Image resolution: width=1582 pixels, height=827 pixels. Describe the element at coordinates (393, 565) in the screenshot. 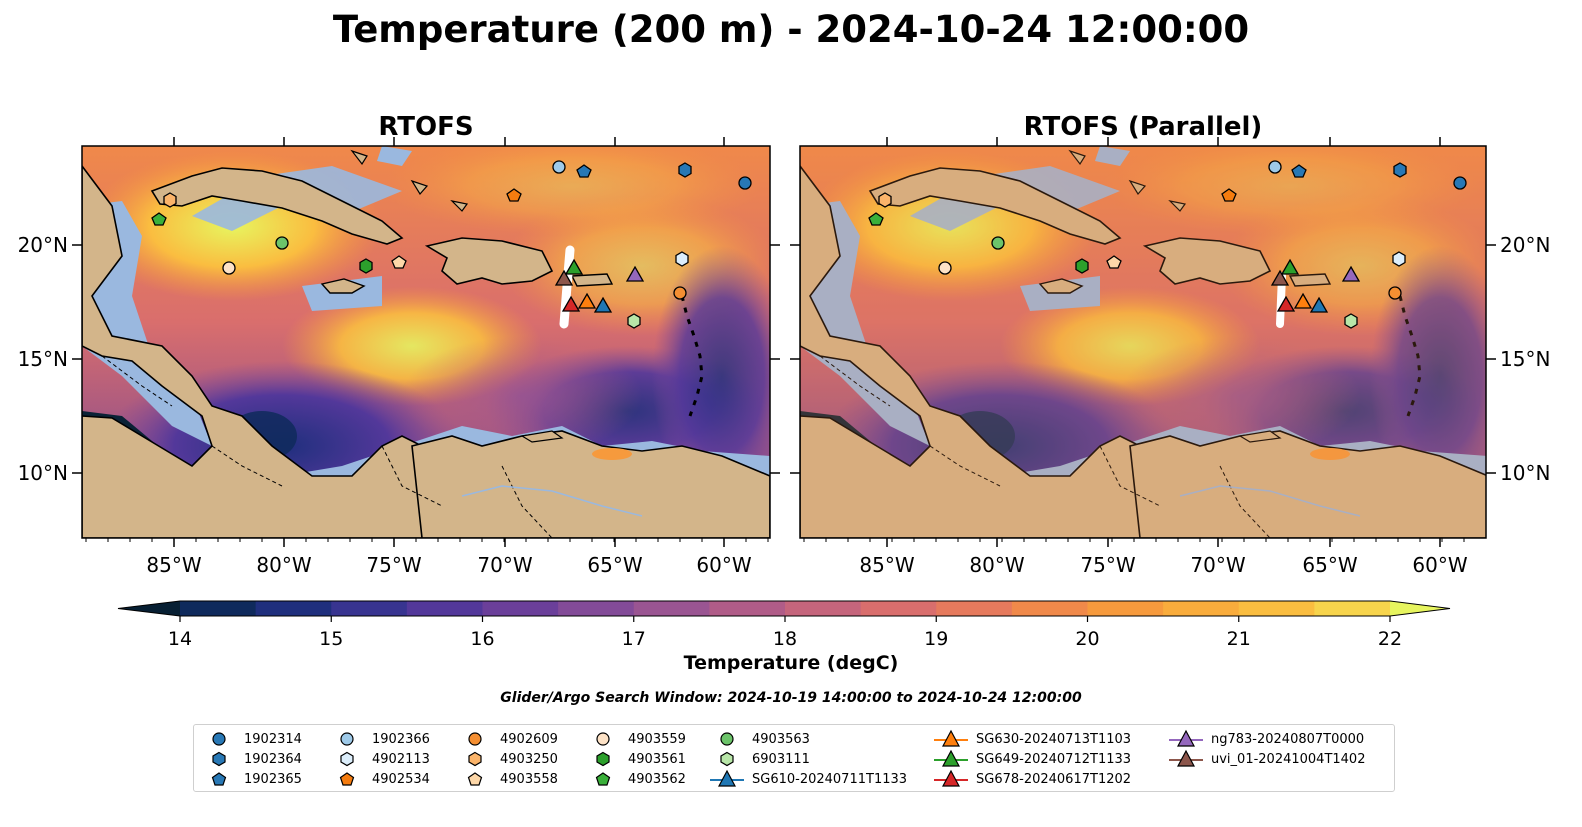

I see `lon-tick-label: 75°W` at that location.